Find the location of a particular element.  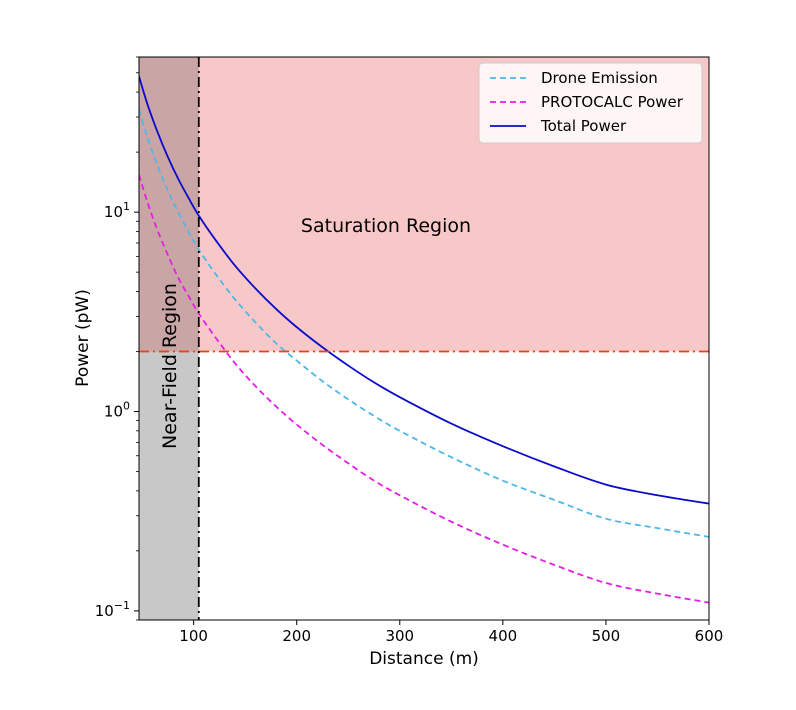

x-tick-label: 300 is located at coordinates (399, 636).